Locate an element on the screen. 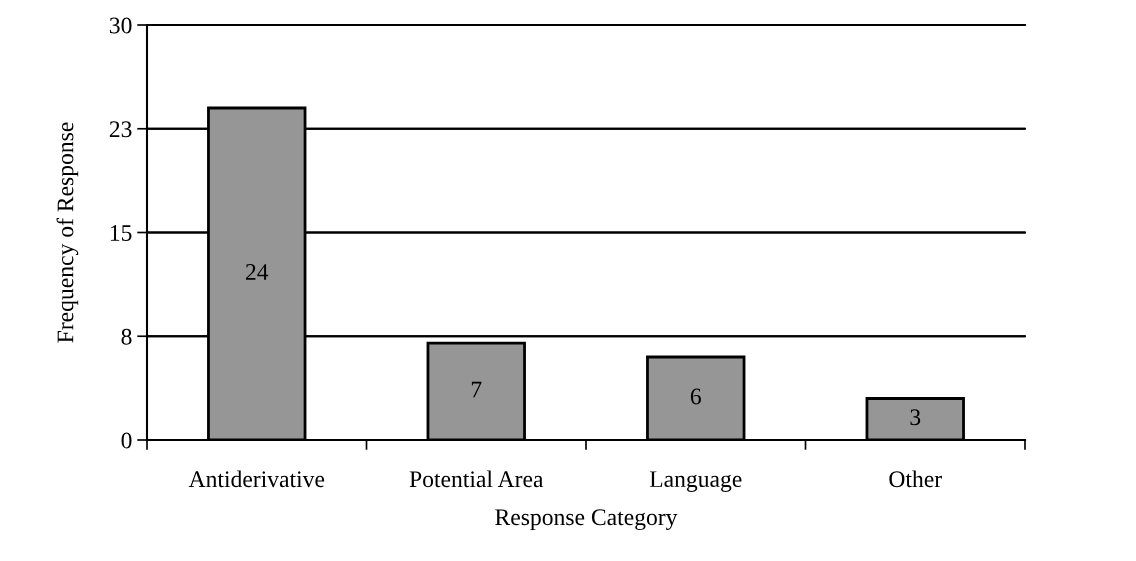 The image size is (1136, 561). data-label: 7 is located at coordinates (476, 389).